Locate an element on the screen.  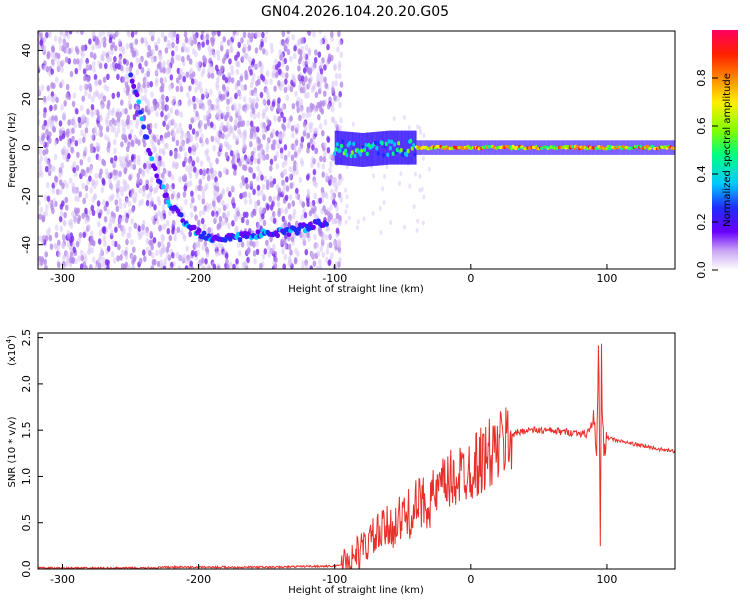
snr-x-tick-label: -300 is located at coordinates (62, 579).